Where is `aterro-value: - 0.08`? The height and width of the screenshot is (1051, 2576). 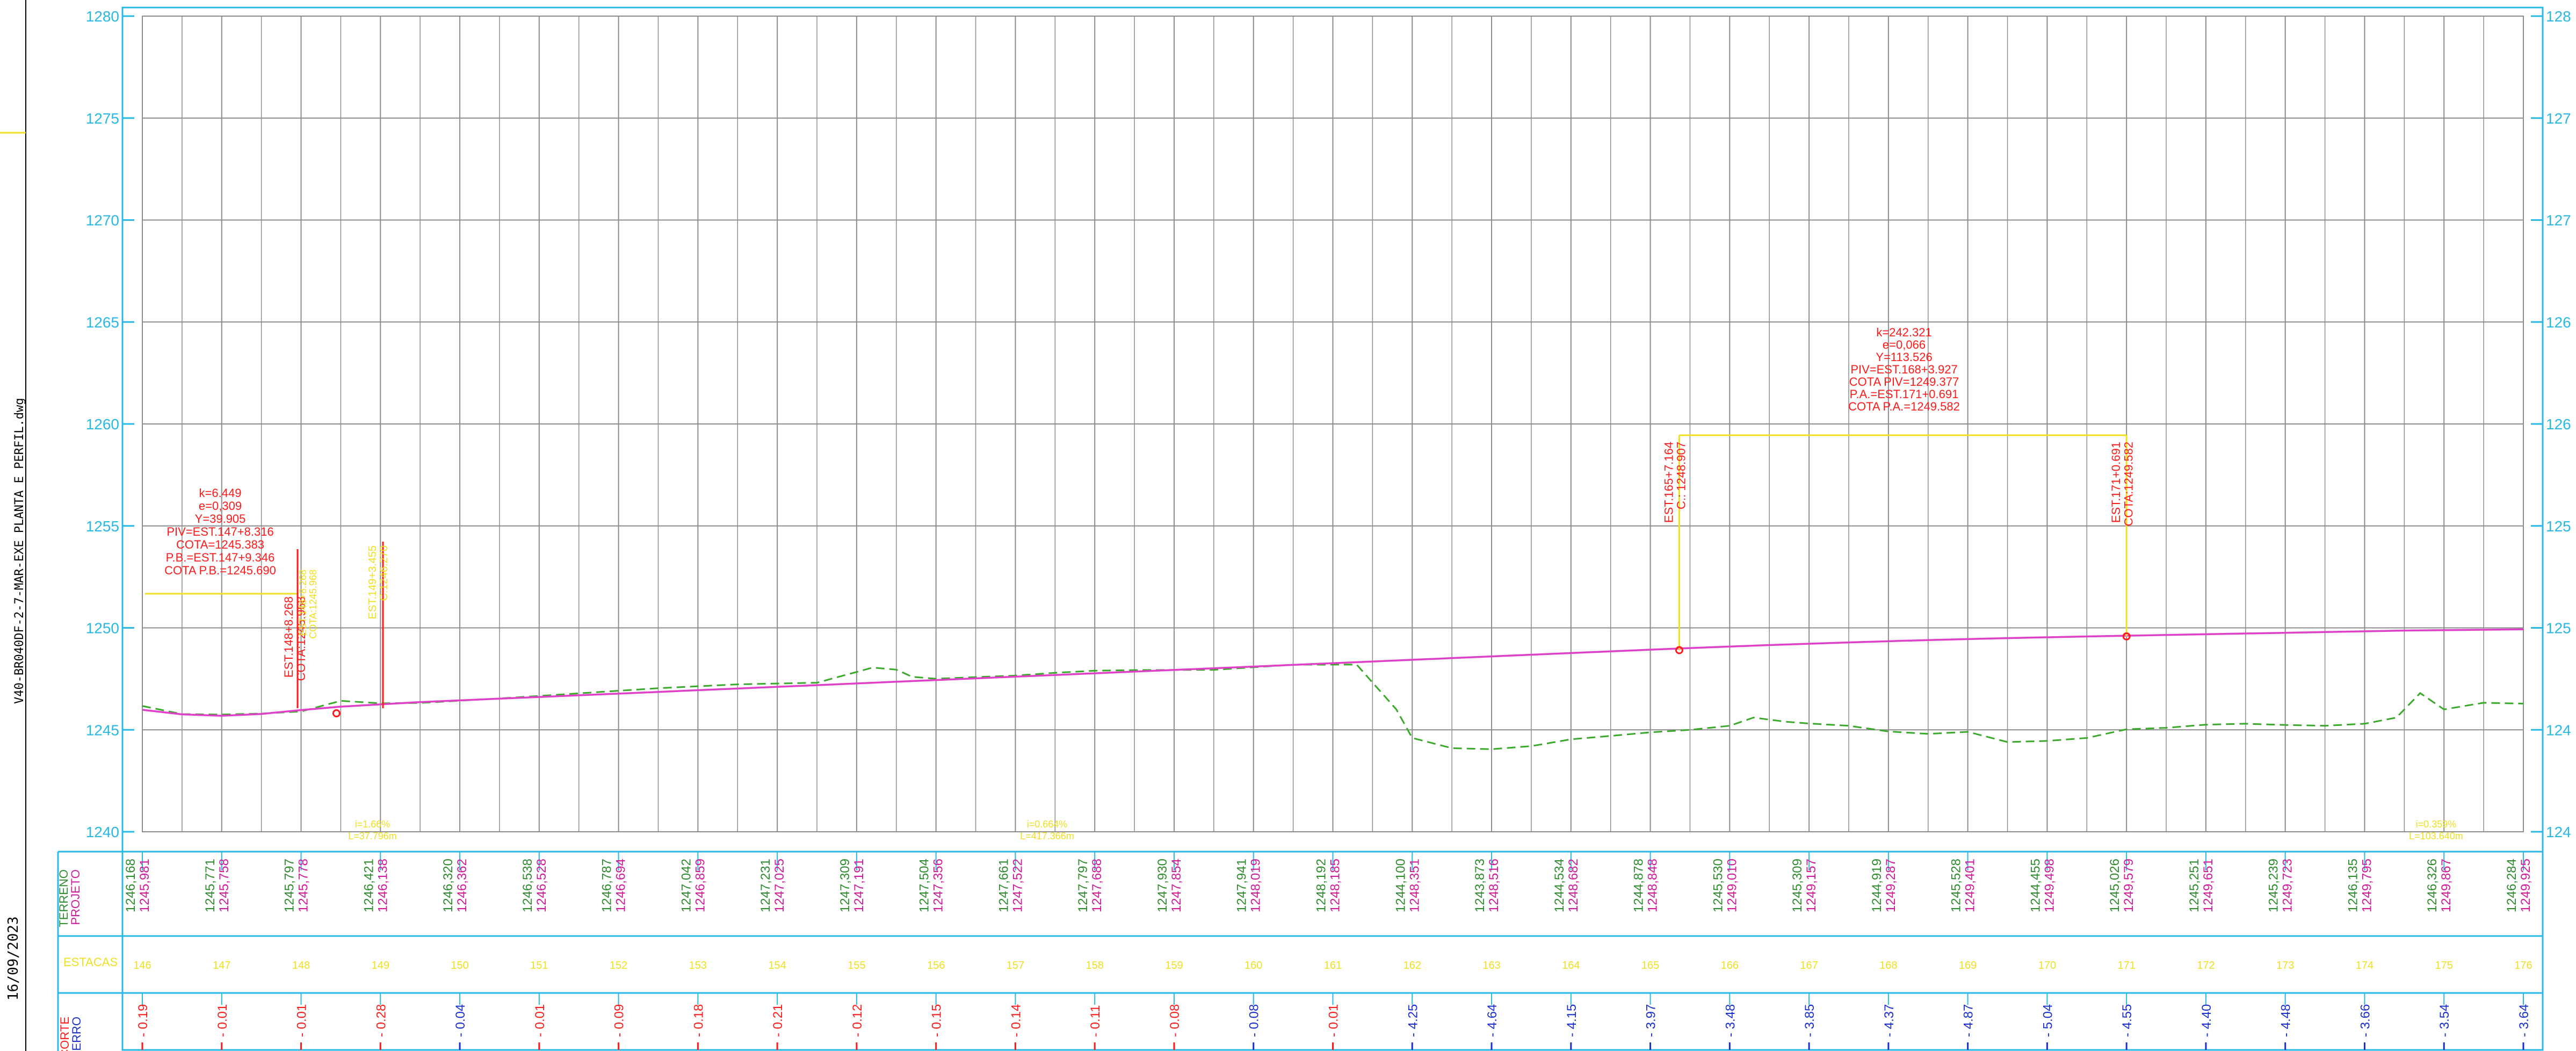
aterro-value: - 0.08 is located at coordinates (1254, 1020).